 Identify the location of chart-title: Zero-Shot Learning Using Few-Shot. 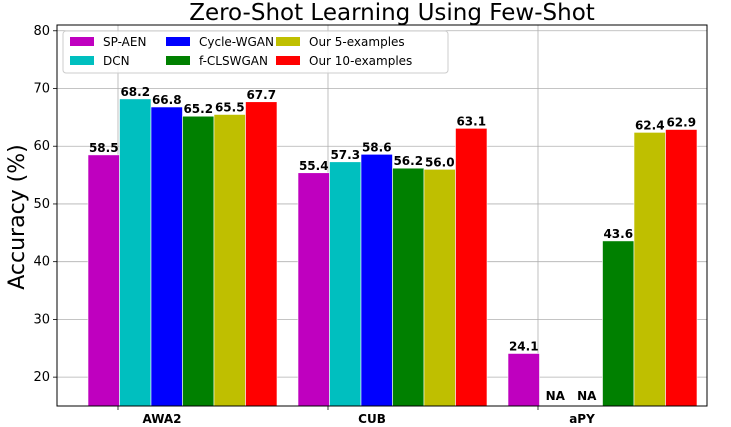
(392, 13).